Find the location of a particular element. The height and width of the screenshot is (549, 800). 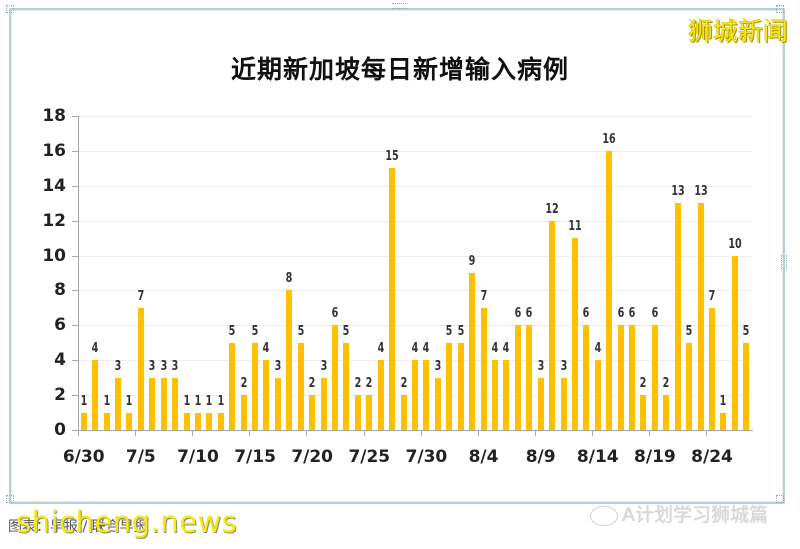

bar-8/20 is located at coordinates (666, 412).